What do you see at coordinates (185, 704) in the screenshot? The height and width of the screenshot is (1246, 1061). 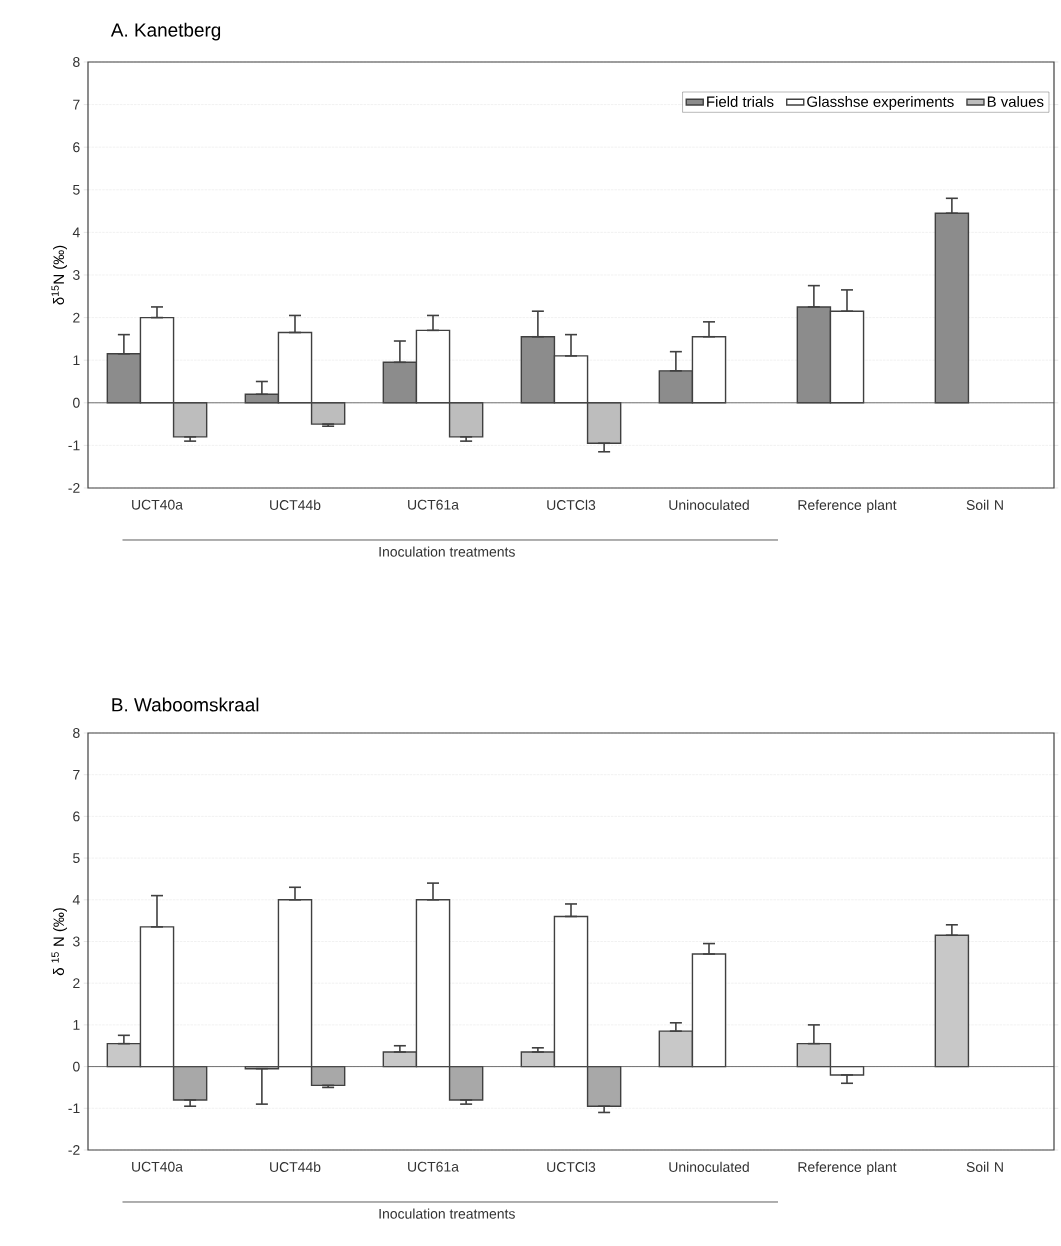 I see `chart-title: B. Waboomskraal` at bounding box center [185, 704].